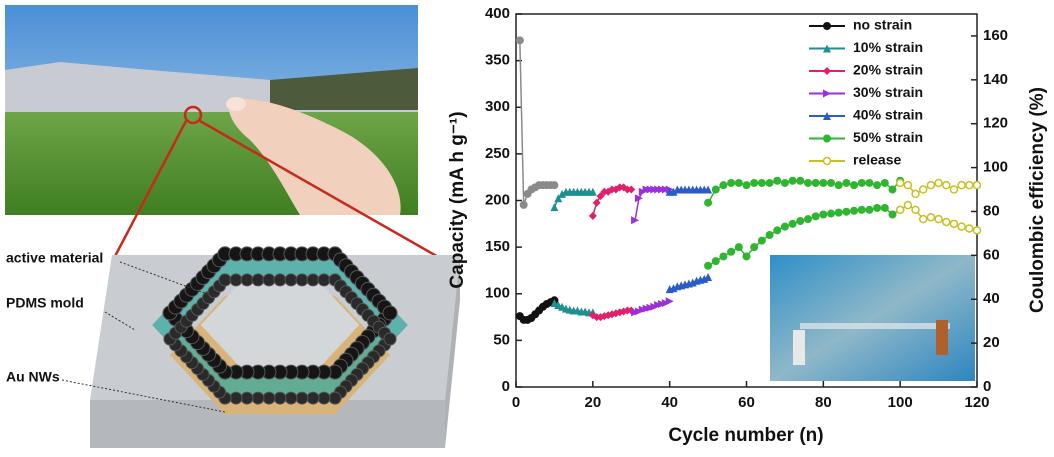 The width and height of the screenshot is (1054, 457). What do you see at coordinates (987, 386) in the screenshot?
I see `y2-tick-label: 0` at bounding box center [987, 386].